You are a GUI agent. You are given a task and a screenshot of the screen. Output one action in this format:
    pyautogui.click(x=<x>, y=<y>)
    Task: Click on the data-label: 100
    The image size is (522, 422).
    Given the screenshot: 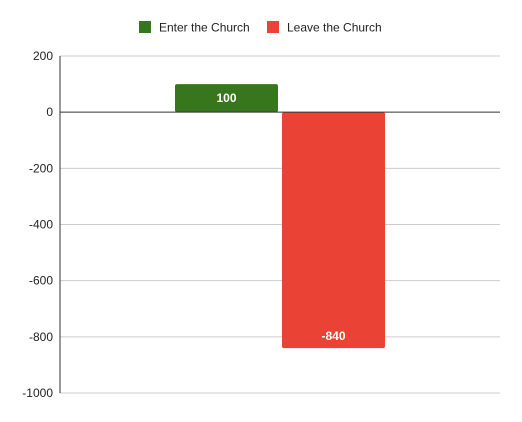 What is the action you would take?
    pyautogui.click(x=226, y=98)
    